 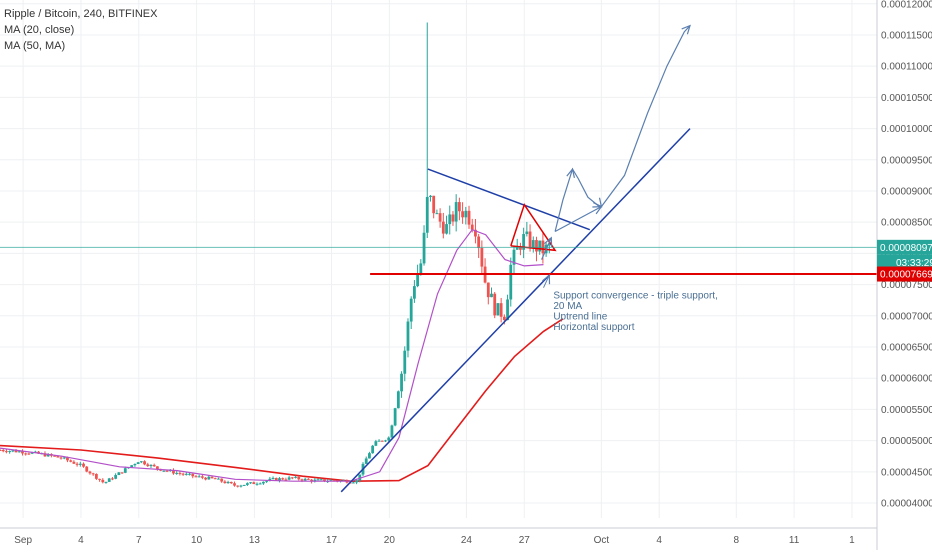 What do you see at coordinates (35, 46) in the screenshot?
I see `indicator-ma50-label: MA (50, MA)` at bounding box center [35, 46].